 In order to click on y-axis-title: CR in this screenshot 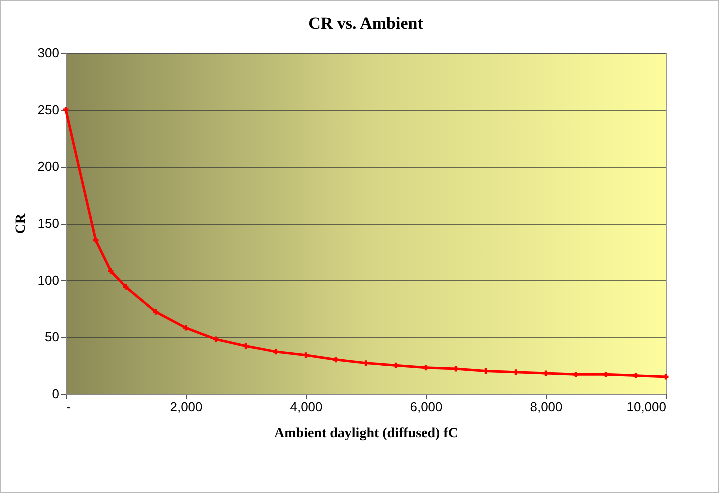, I will do `click(21, 223)`.